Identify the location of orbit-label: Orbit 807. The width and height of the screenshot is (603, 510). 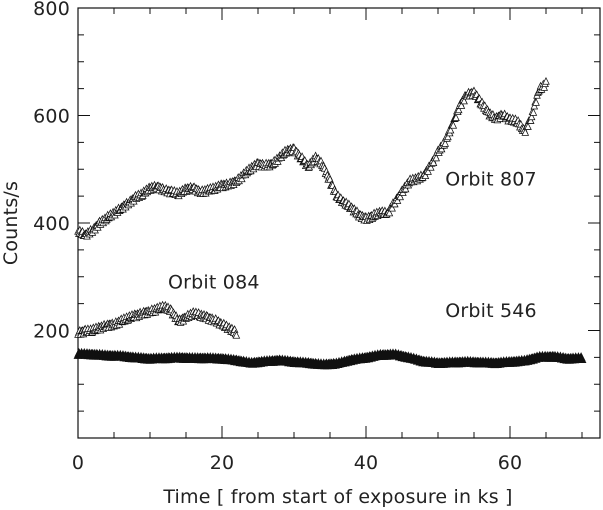
(491, 179).